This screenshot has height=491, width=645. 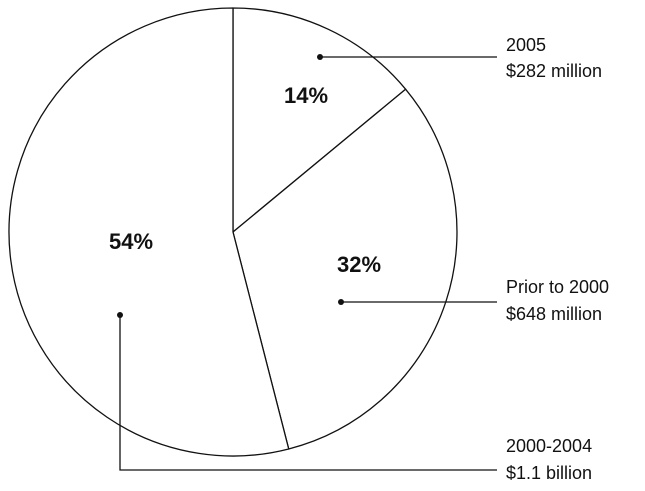 I want to click on callout-amount-label: $648 million, so click(x=554, y=314).